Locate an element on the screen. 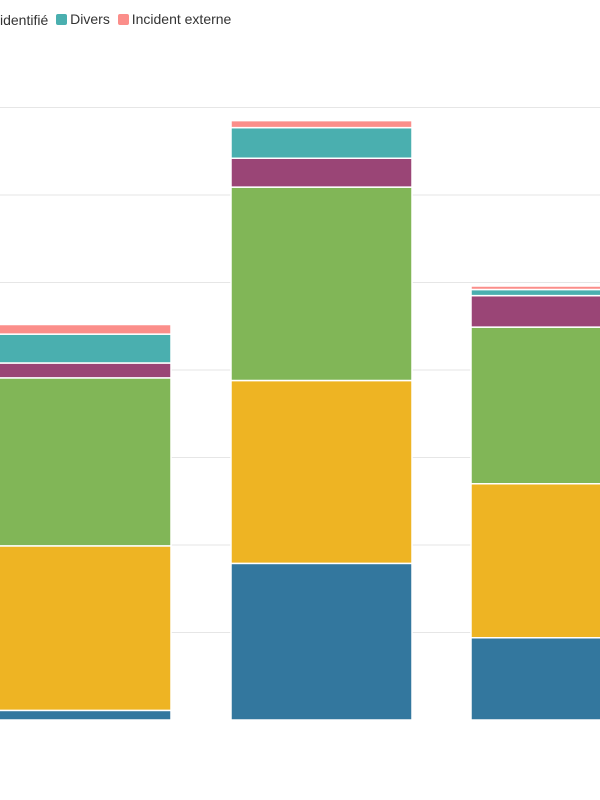 This screenshot has width=600, height=800. legend-item-identifie: identifié is located at coordinates (24, 20).